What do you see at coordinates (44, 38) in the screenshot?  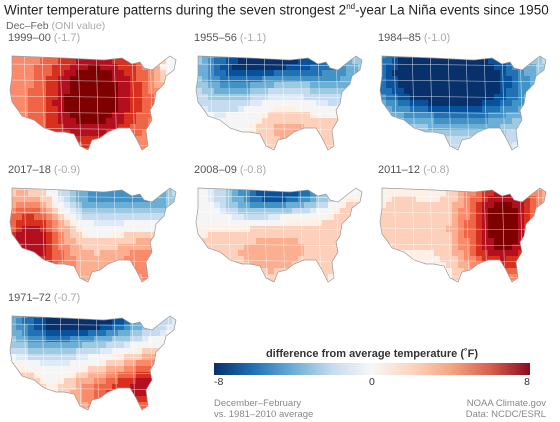 I see `panel-label: 1999–00 (-1.7)` at bounding box center [44, 38].